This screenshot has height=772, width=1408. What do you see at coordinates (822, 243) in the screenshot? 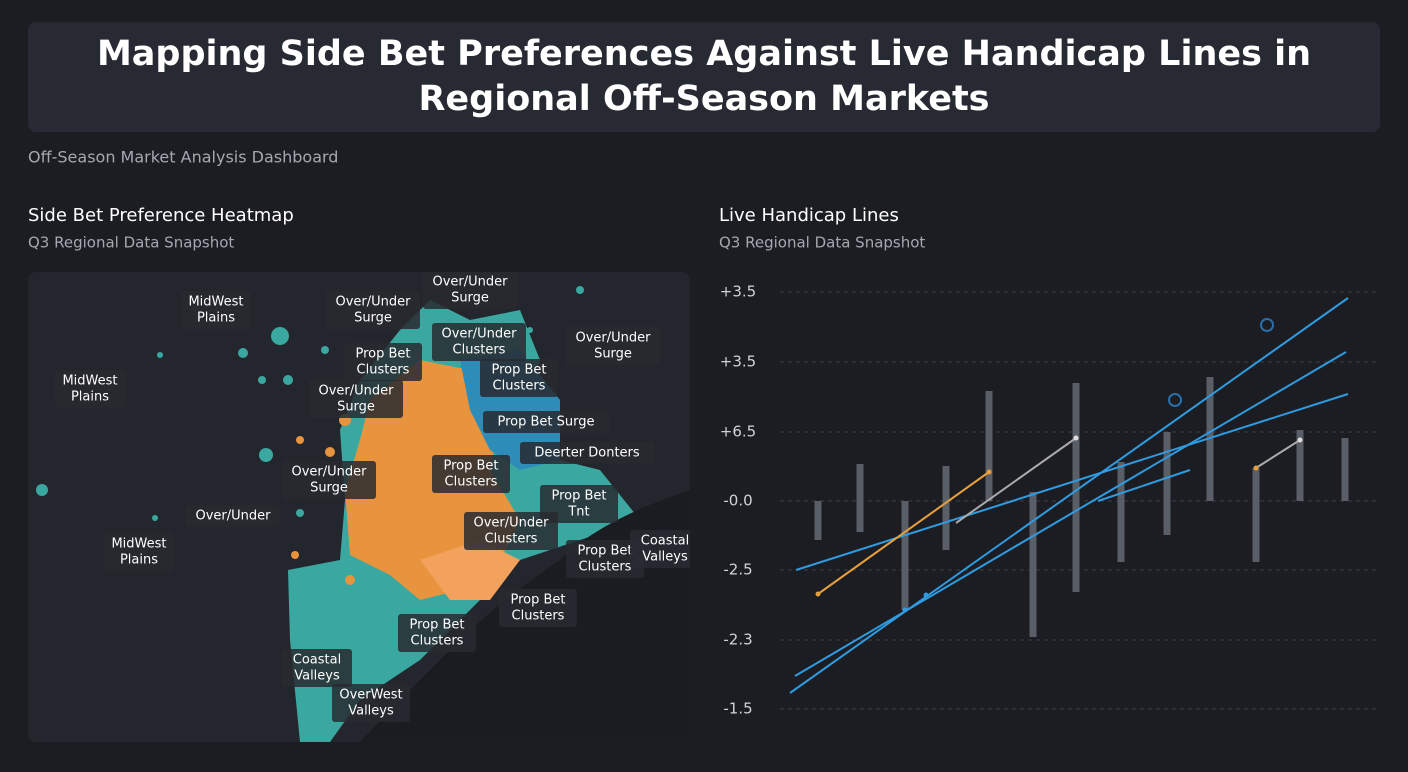
I see `panel-subtitle: Q3 Regional Data Snapshot` at bounding box center [822, 243].